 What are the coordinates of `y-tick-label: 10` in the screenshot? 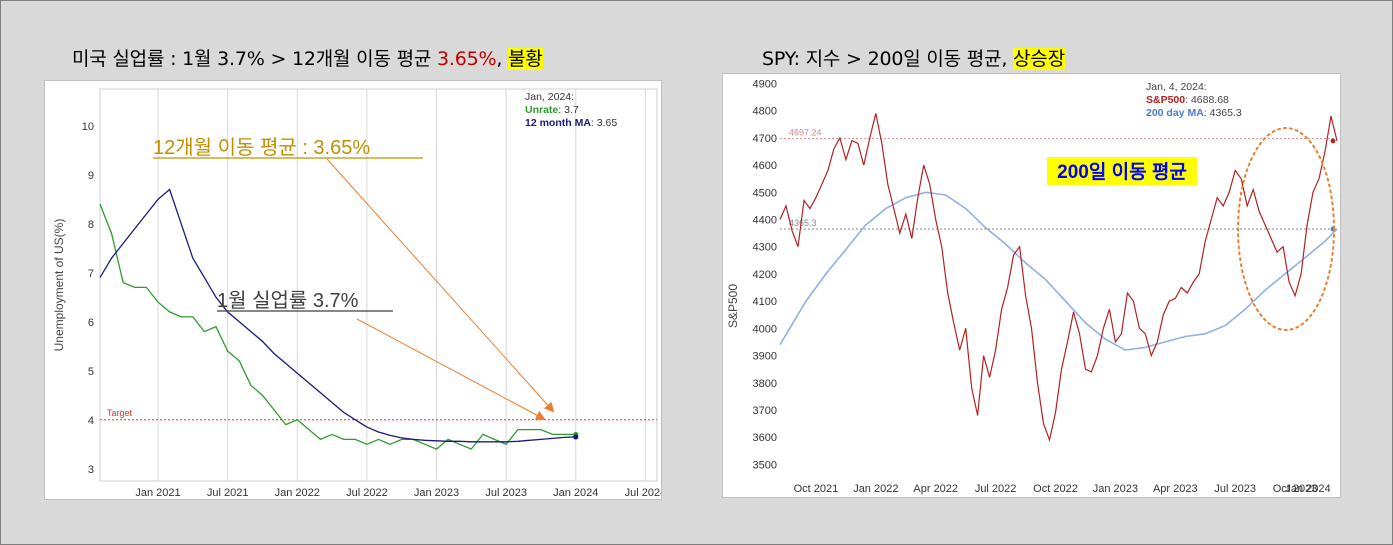 It's located at (88, 127).